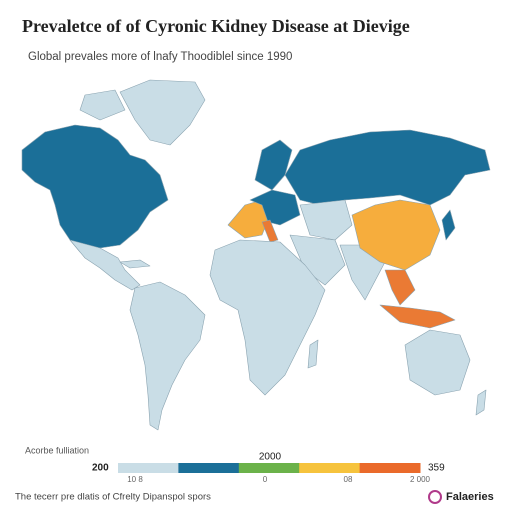 The width and height of the screenshot is (512, 512). I want to click on japan, so click(448, 225).